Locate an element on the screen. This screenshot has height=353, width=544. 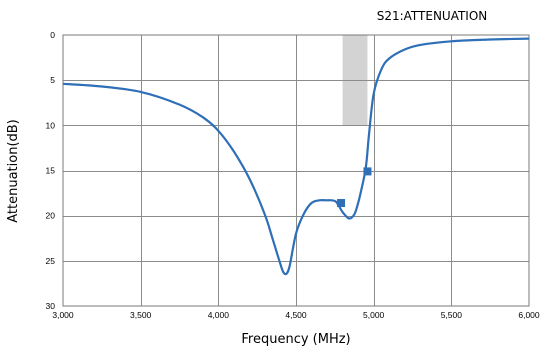
x-tick-label: 4,000 is located at coordinates (219, 315).